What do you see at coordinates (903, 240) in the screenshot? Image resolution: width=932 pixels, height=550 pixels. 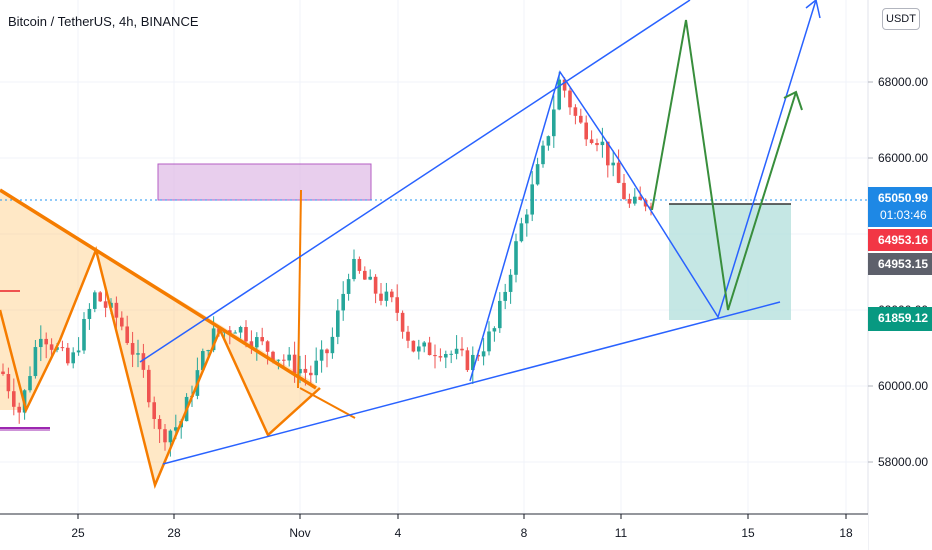 I see `price-label-last: 64953.16` at bounding box center [903, 240].